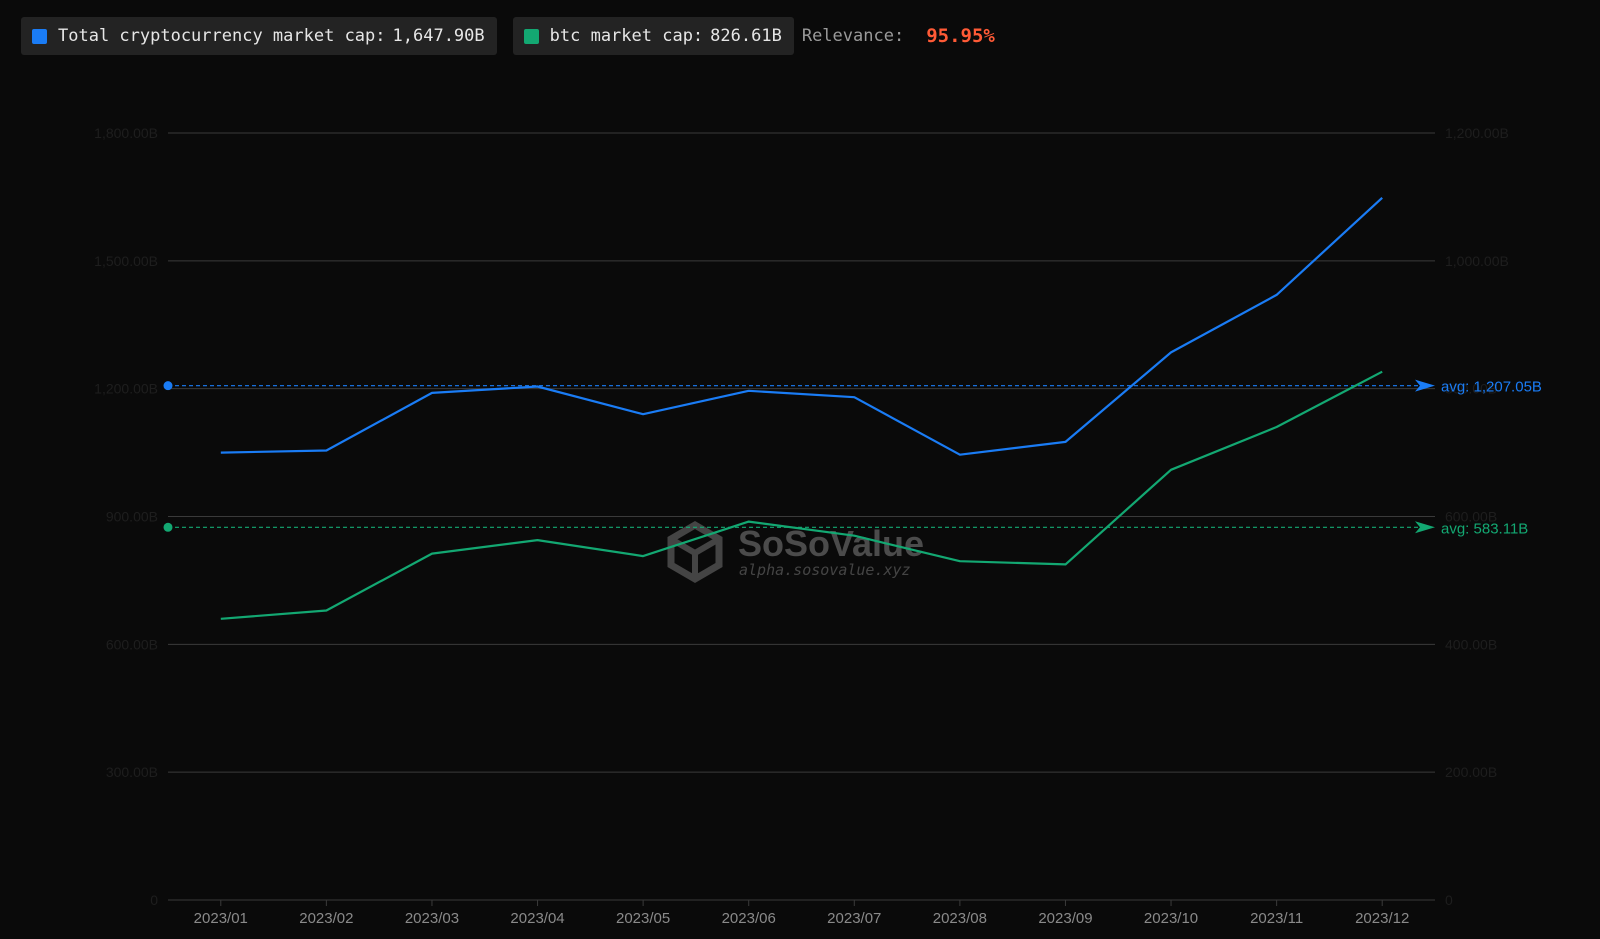  I want to click on legend-label-btc: btc market cap:, so click(626, 36).